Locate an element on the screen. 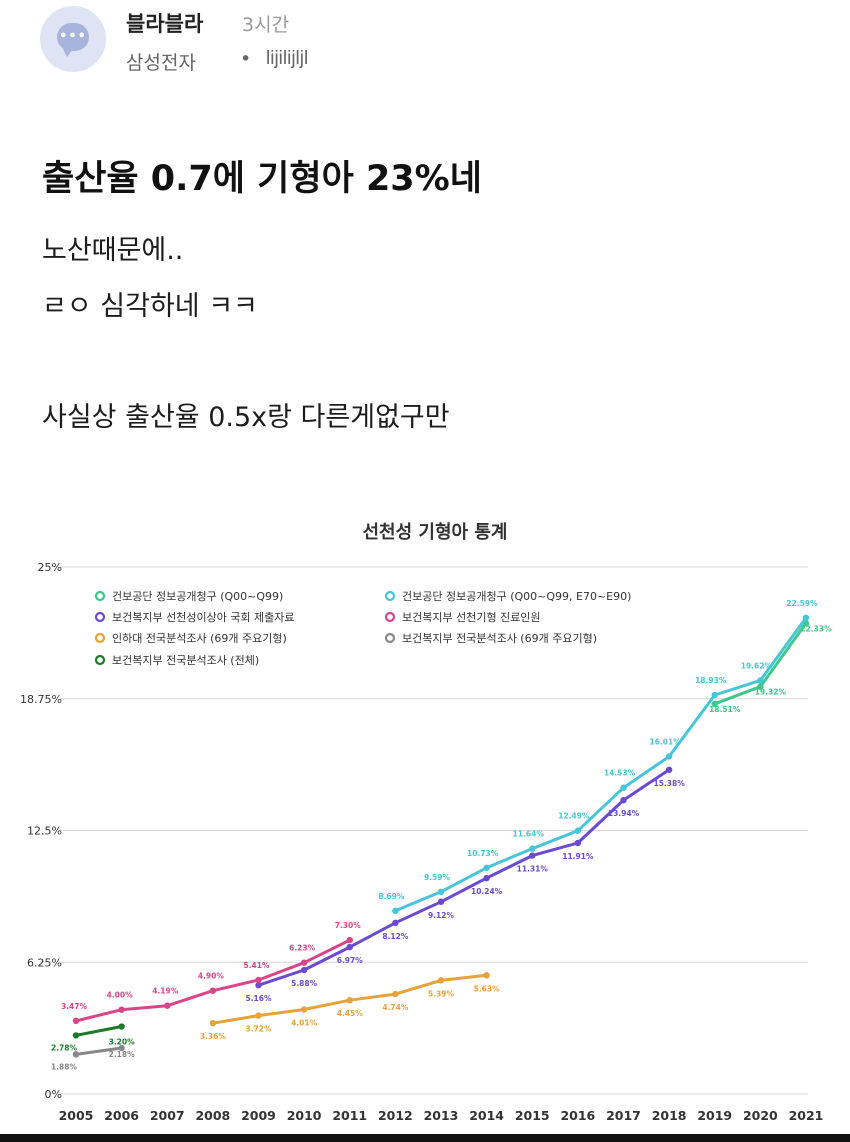  board-name: 삼성전자 is located at coordinates (161, 63).